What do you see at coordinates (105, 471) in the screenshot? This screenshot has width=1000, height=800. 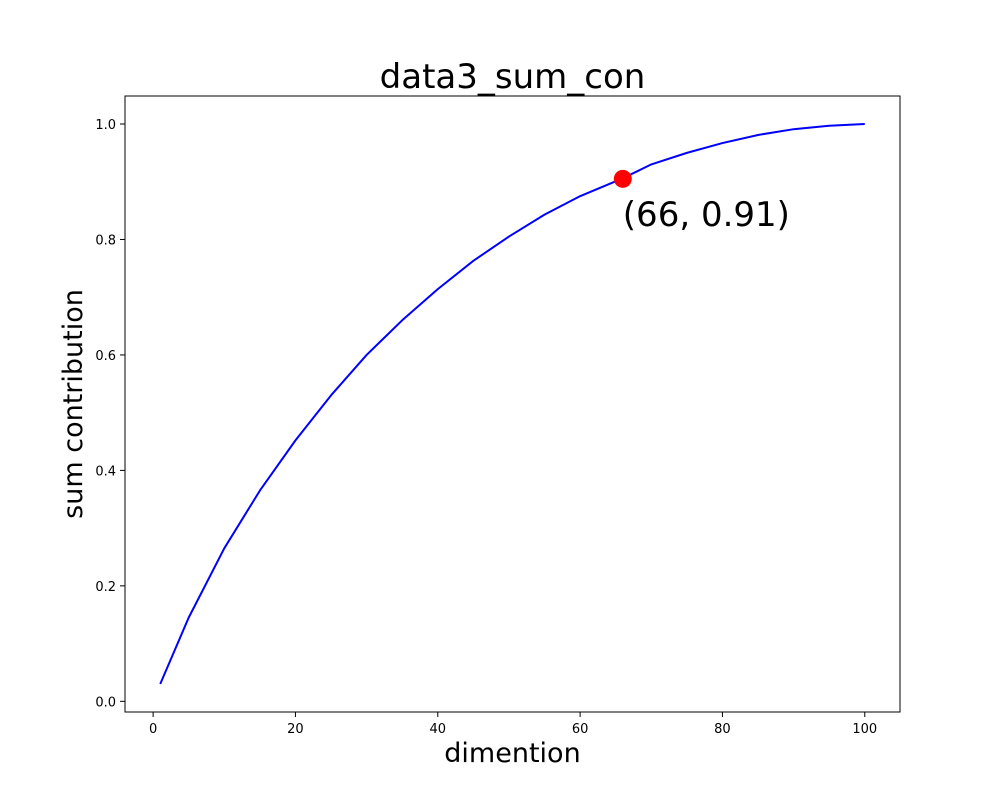 I see `y-tick-label: 0.4` at bounding box center [105, 471].